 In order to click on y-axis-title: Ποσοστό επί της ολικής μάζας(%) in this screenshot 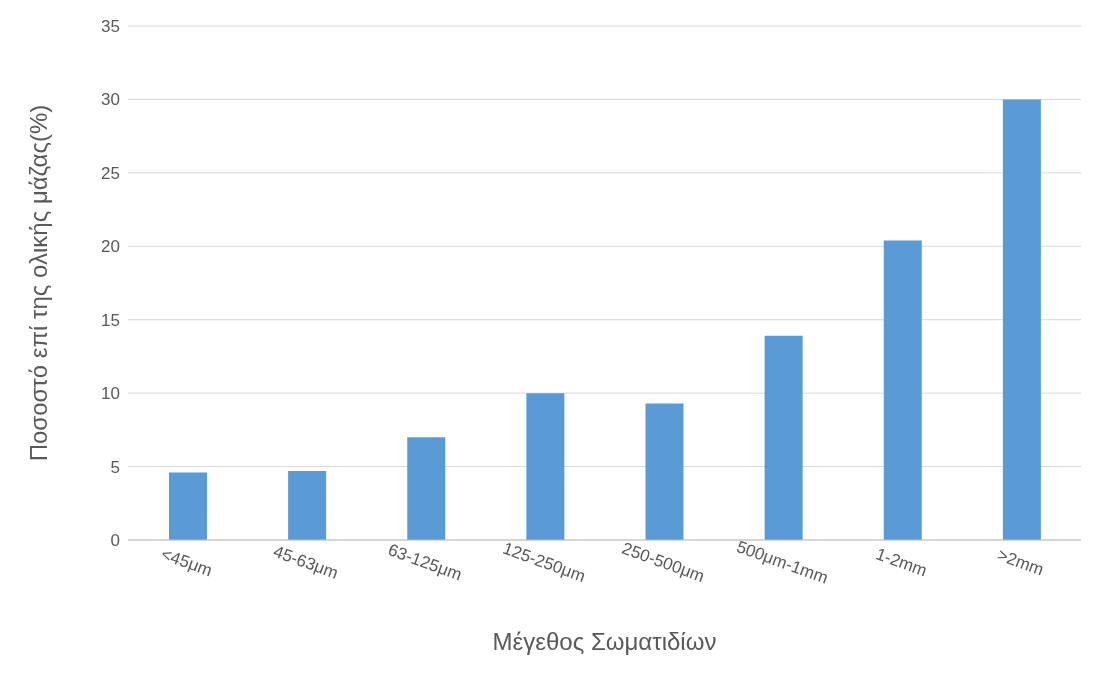, I will do `click(38, 283)`.